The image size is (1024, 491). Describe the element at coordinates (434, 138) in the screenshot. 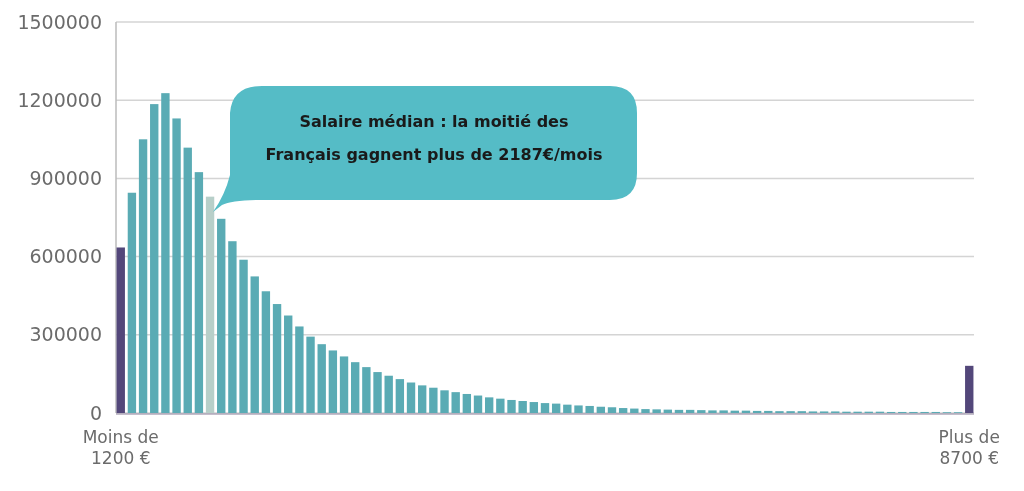

I see `annotation: Salaire médian : la moitié des Français gagnent plus de 2187€/mois` at that location.